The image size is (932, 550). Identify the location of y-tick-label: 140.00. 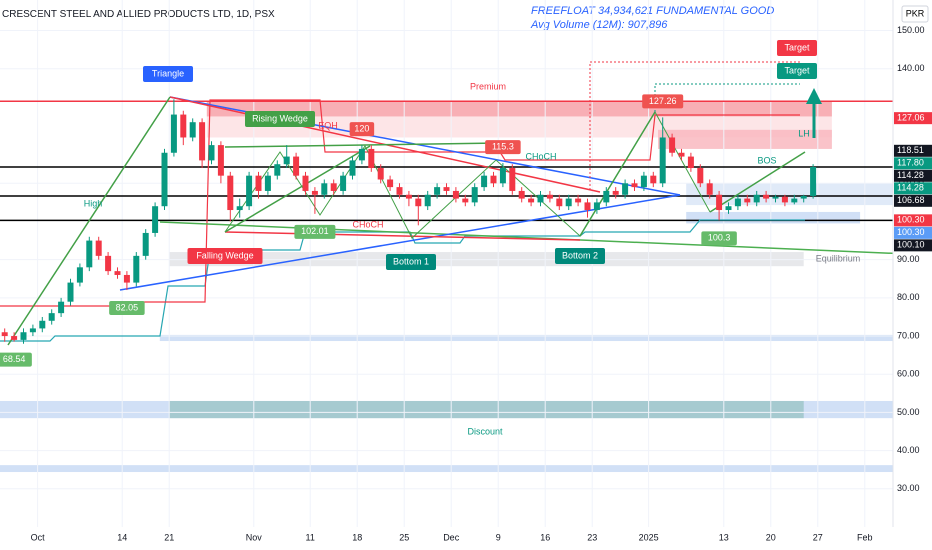
(911, 68).